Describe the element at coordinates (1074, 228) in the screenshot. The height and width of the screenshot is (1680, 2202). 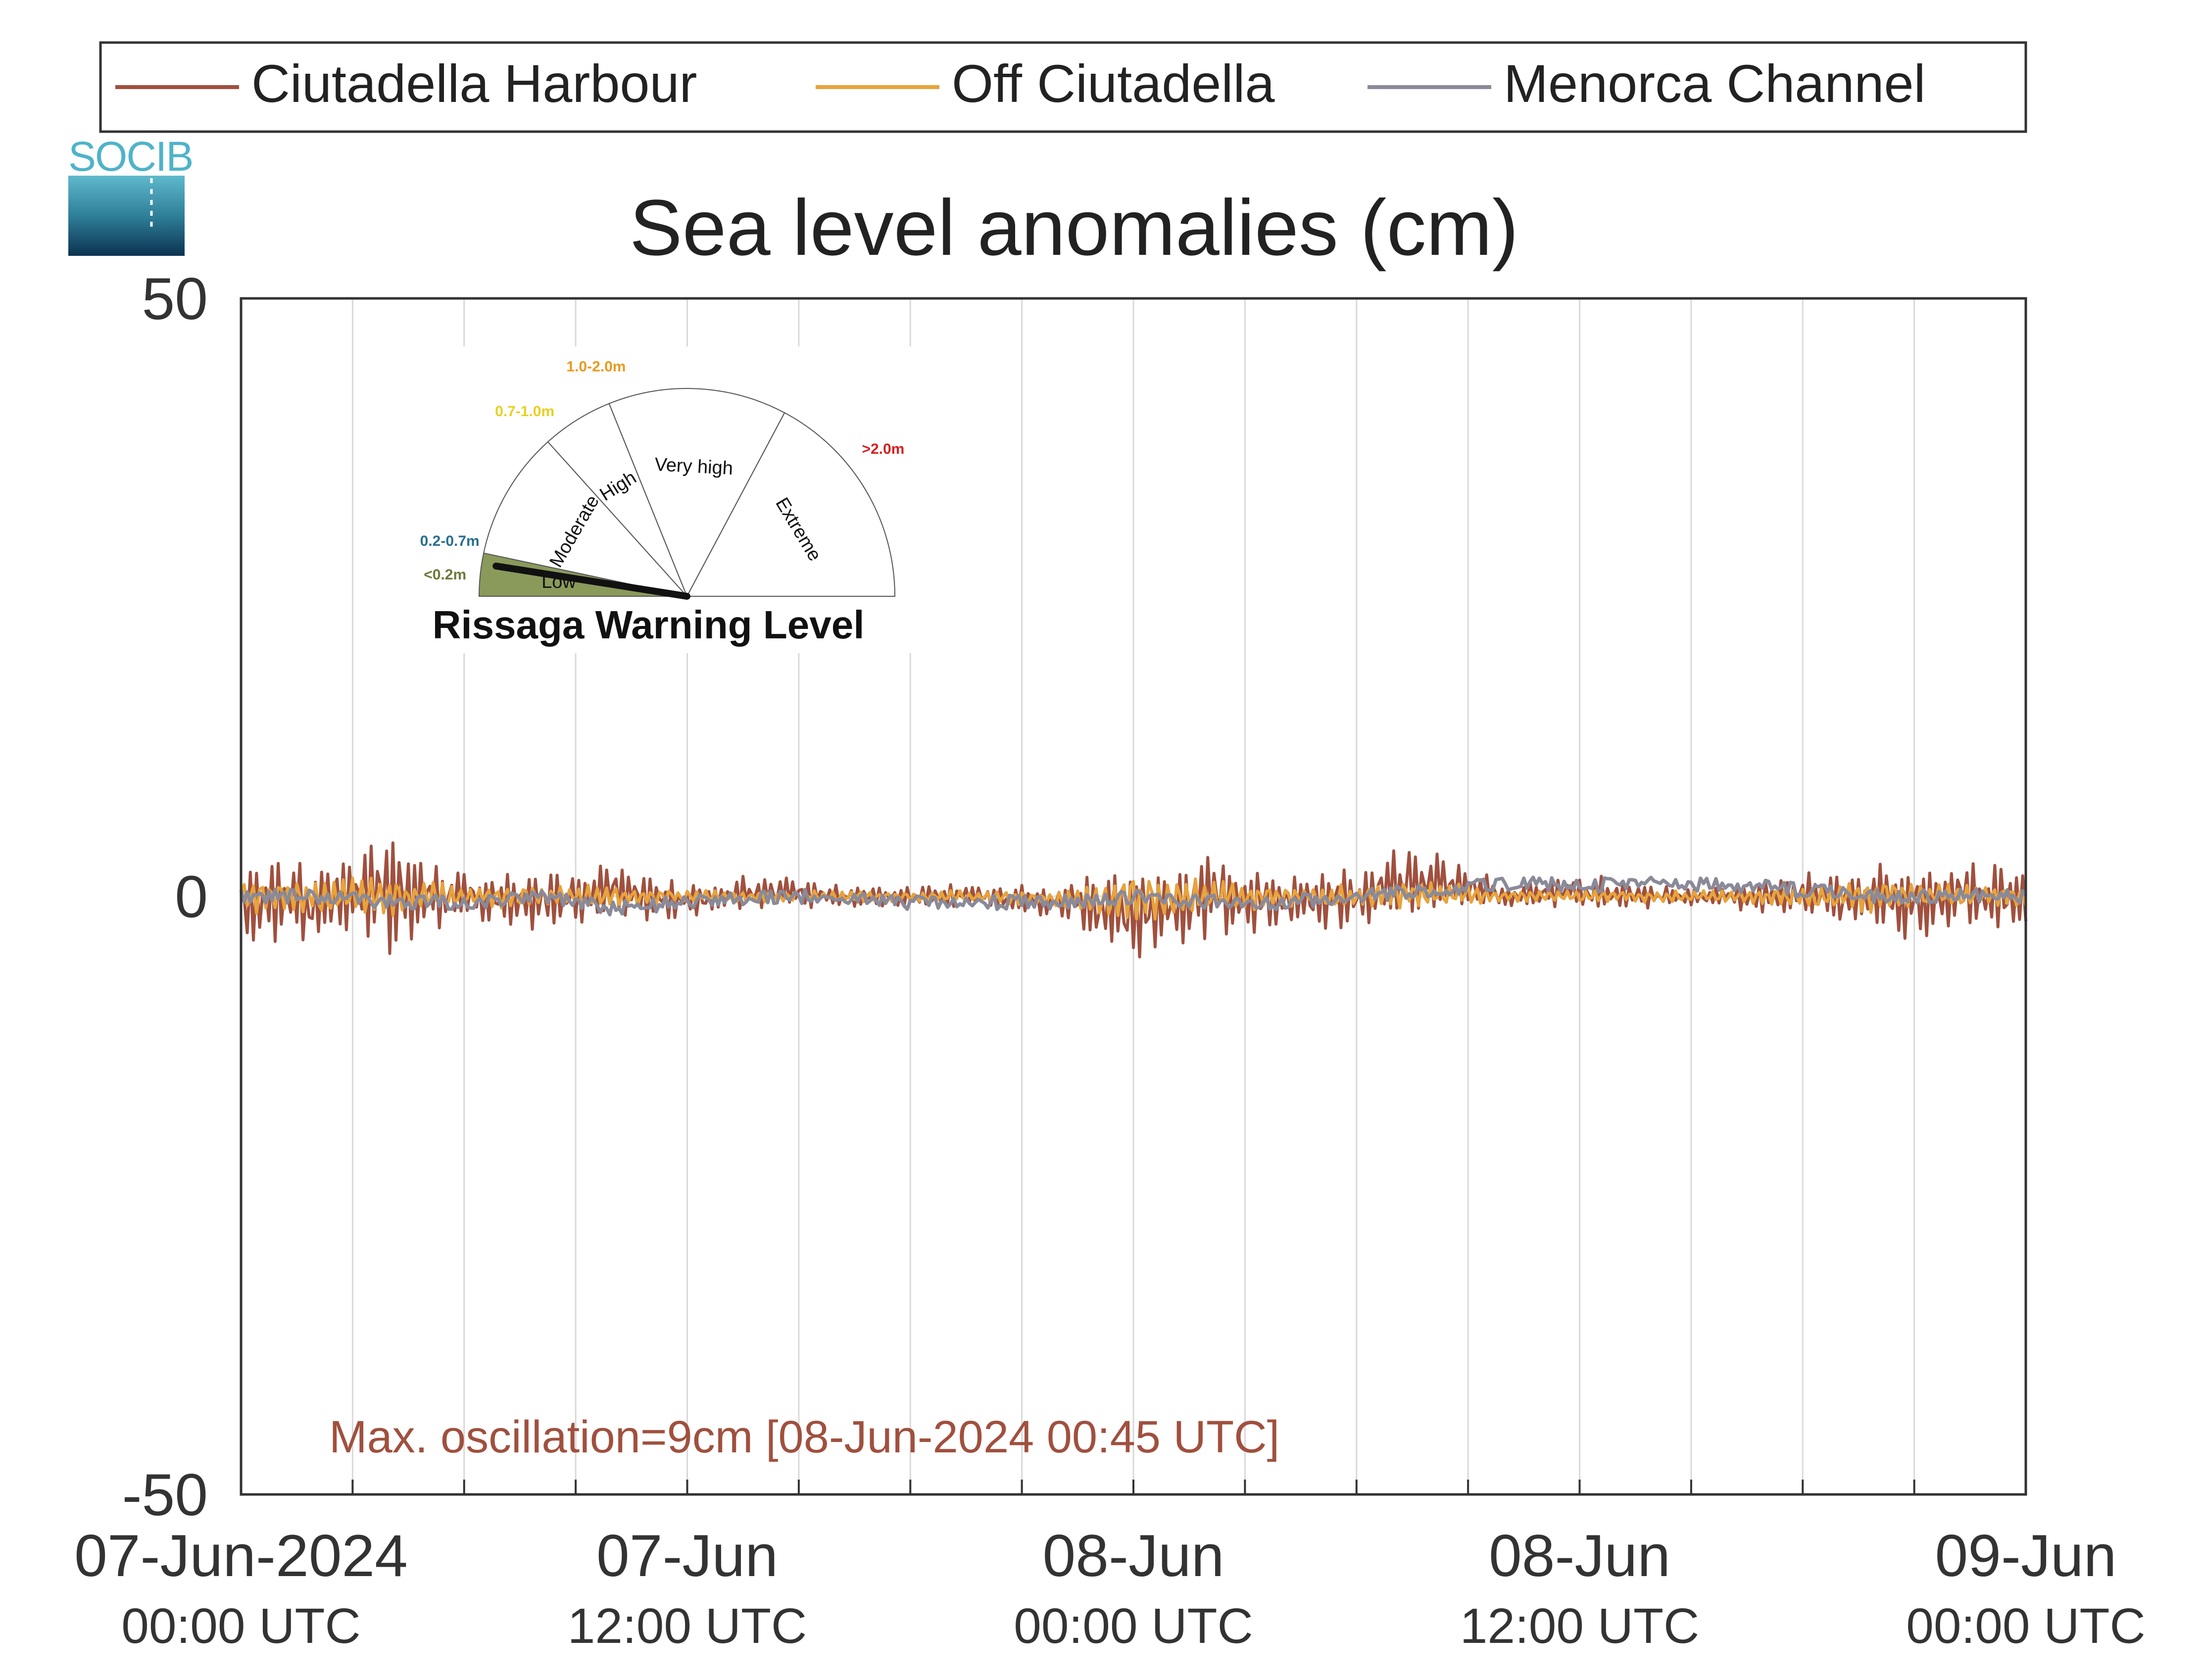
I see `chart-title: Sea level anomalies (cm)` at that location.